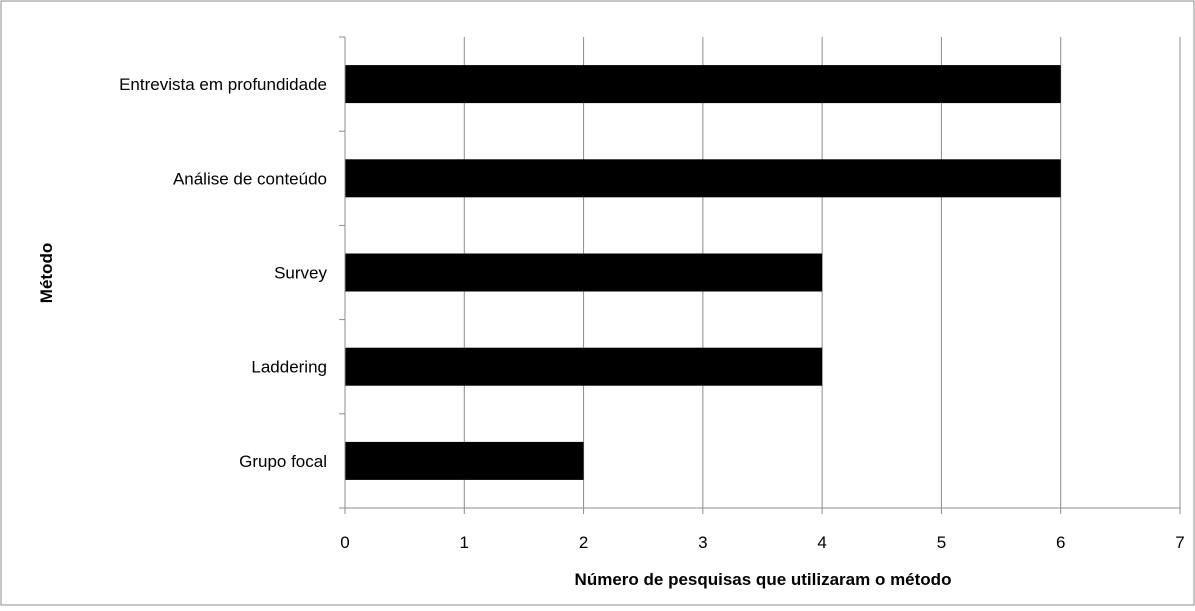  I want to click on x-tick-label: 1, so click(464, 542).